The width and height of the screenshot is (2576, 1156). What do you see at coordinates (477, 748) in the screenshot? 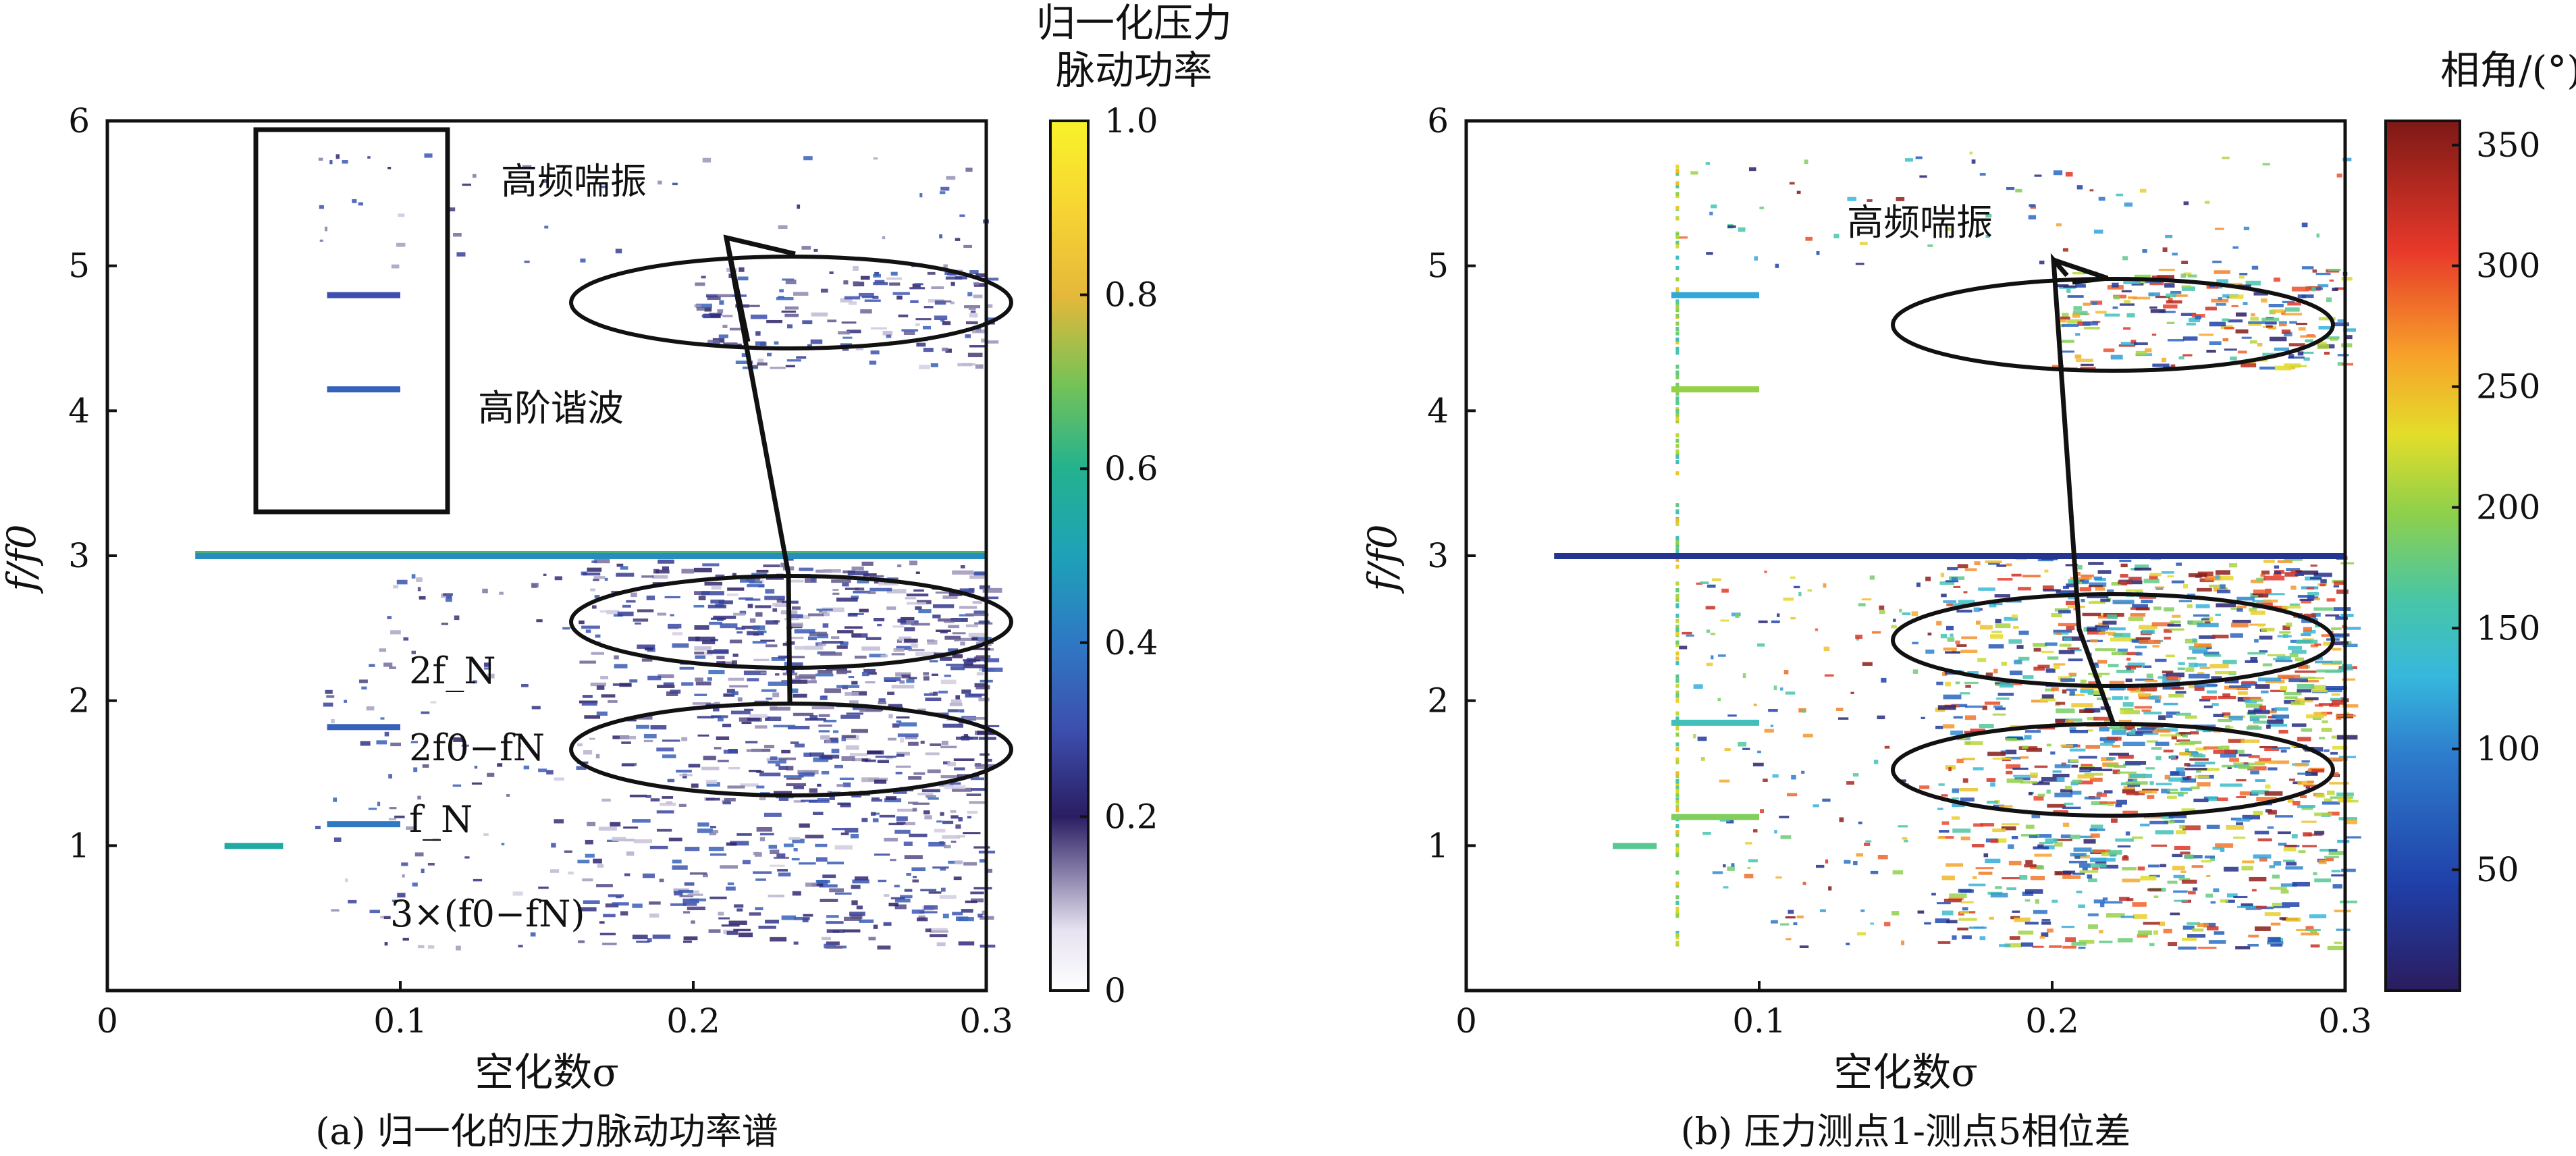
I see `annotation-2f0-fN: 2f0−fN` at bounding box center [477, 748].